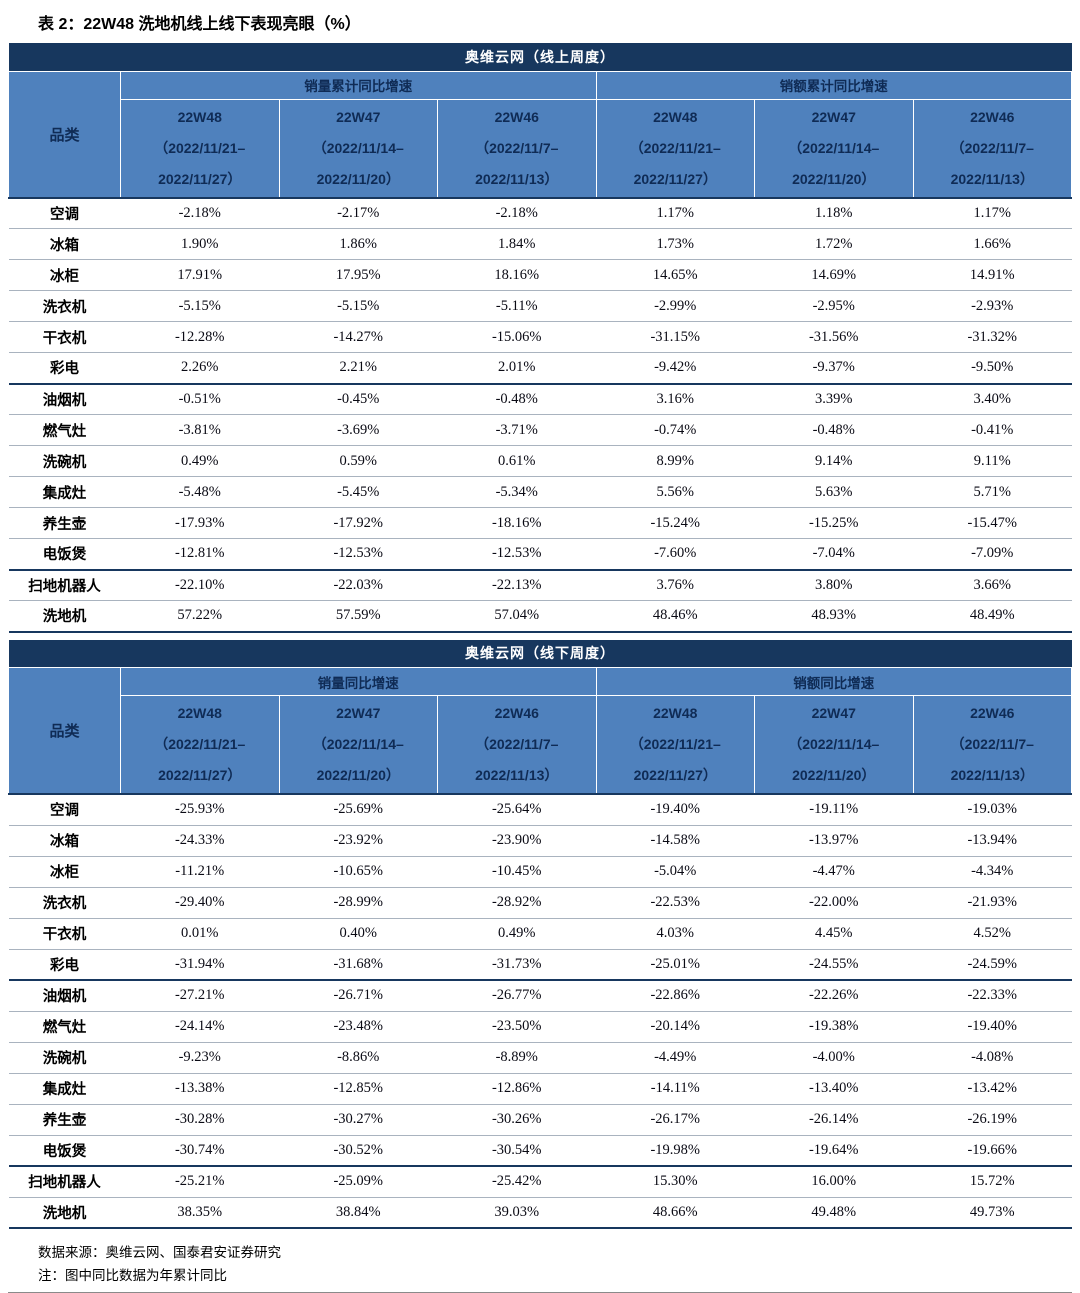 The width and height of the screenshot is (1080, 1293). I want to click on value-cell: -13.97%, so click(833, 841).